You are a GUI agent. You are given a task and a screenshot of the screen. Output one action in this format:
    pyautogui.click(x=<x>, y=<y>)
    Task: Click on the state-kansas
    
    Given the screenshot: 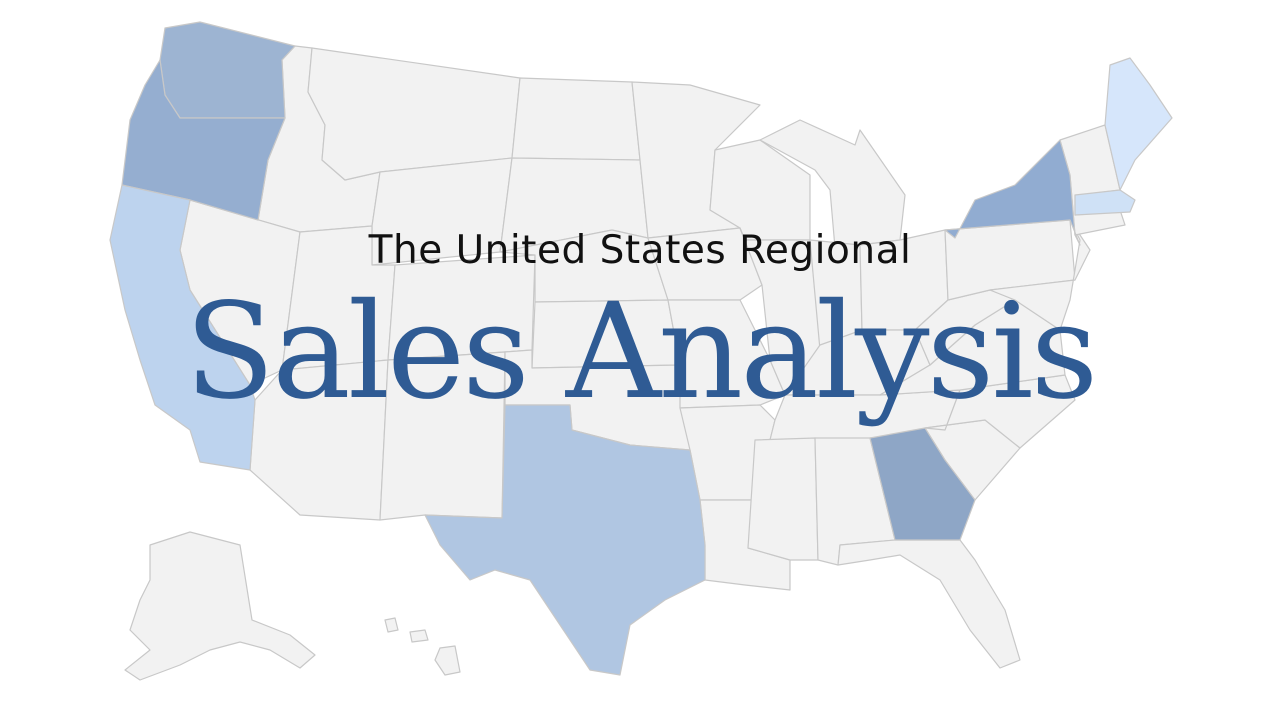 What is the action you would take?
    pyautogui.click(x=606, y=334)
    